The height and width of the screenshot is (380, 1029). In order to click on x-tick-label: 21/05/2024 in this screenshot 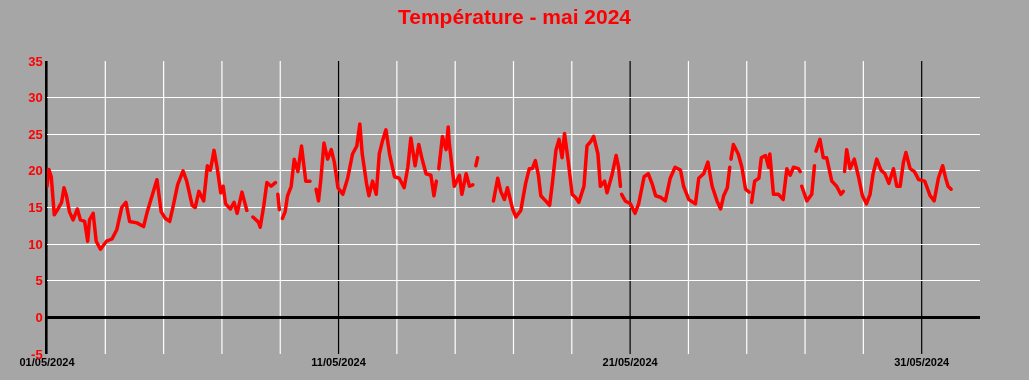, I will do `click(630, 362)`.